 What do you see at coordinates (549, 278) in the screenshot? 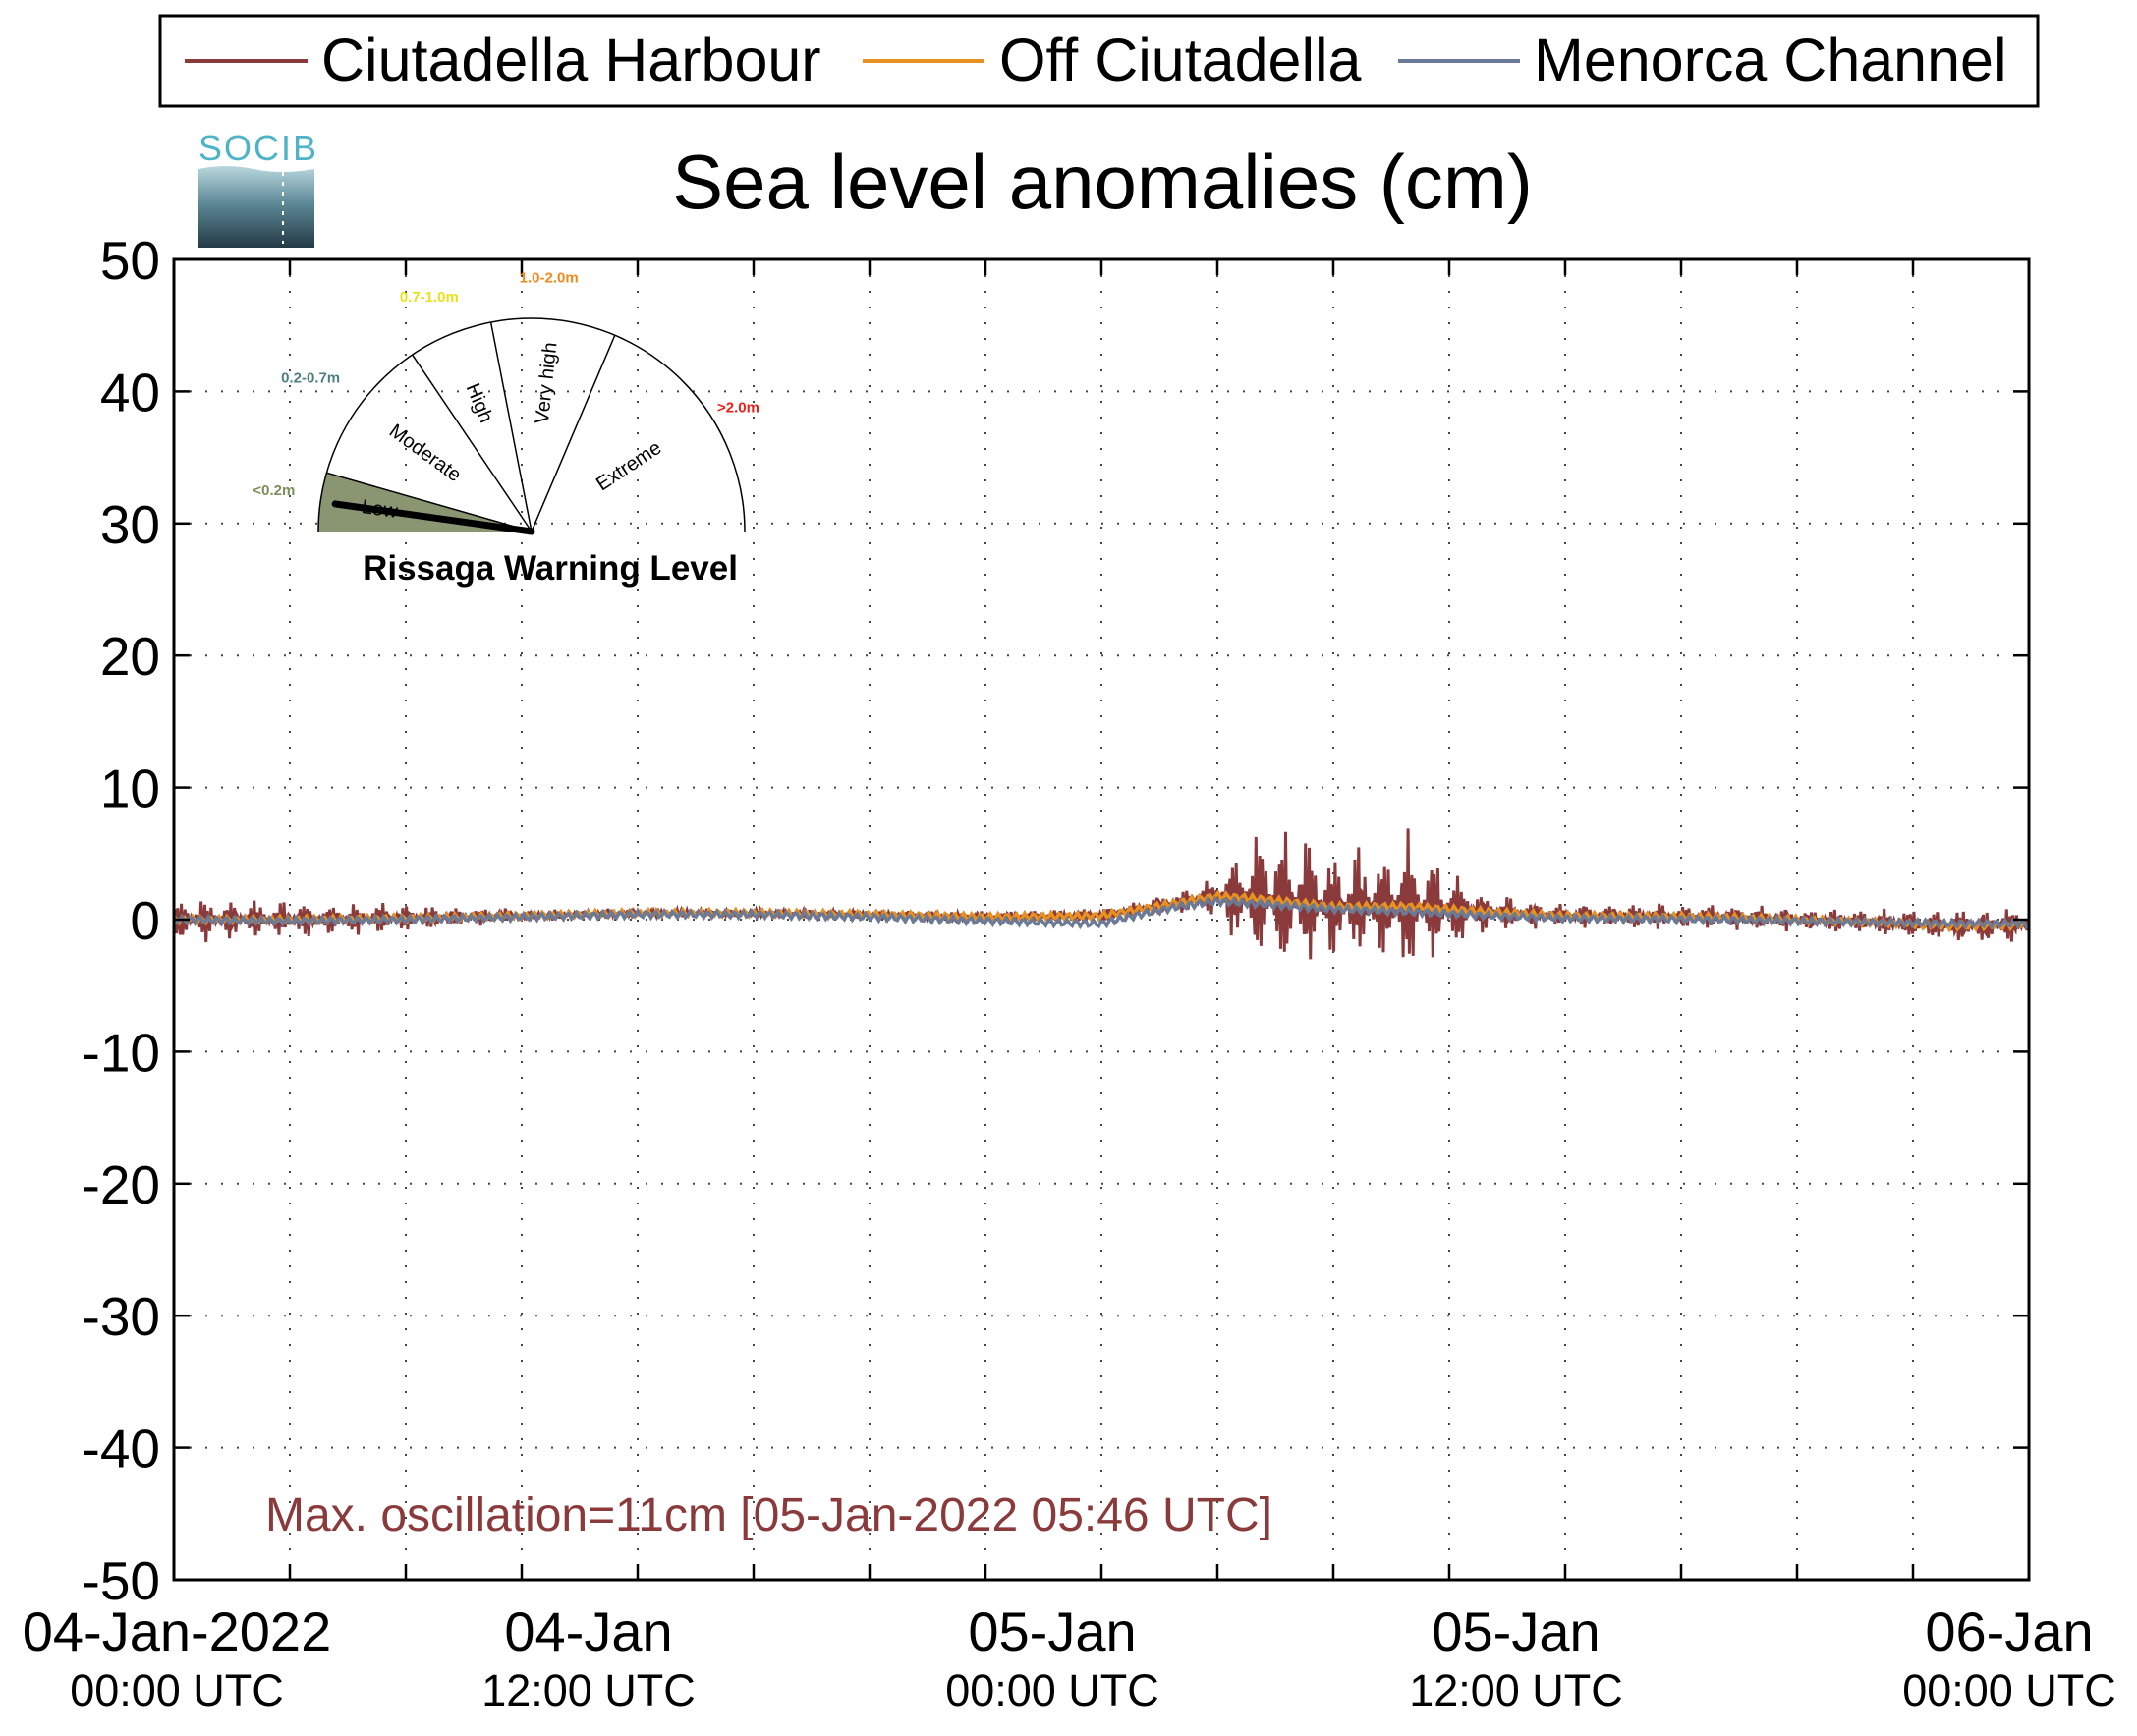
I see `gauge-range-label: 1.0-2.0m` at bounding box center [549, 278].